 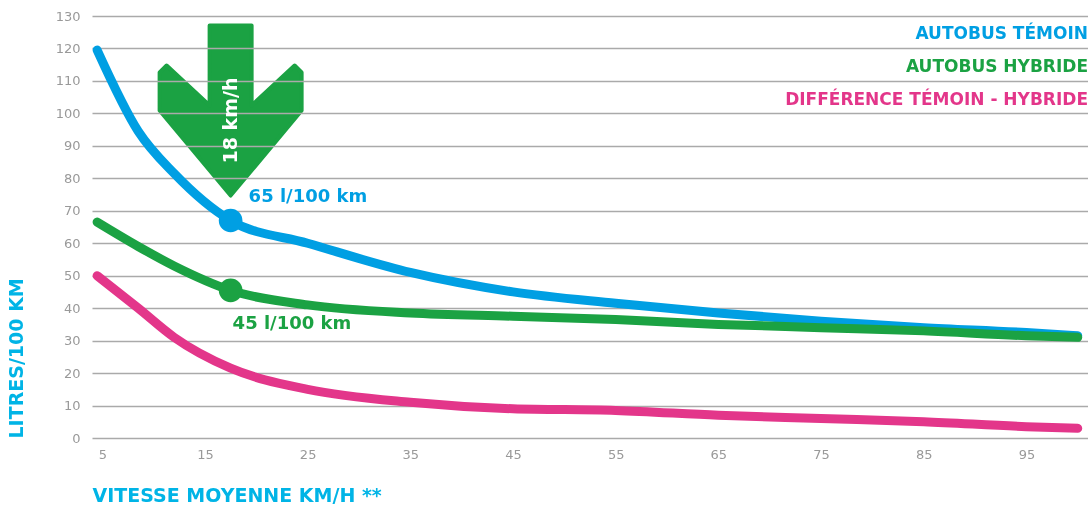 What do you see at coordinates (72, 178) in the screenshot?
I see `y-tick-label: 80` at bounding box center [72, 178].